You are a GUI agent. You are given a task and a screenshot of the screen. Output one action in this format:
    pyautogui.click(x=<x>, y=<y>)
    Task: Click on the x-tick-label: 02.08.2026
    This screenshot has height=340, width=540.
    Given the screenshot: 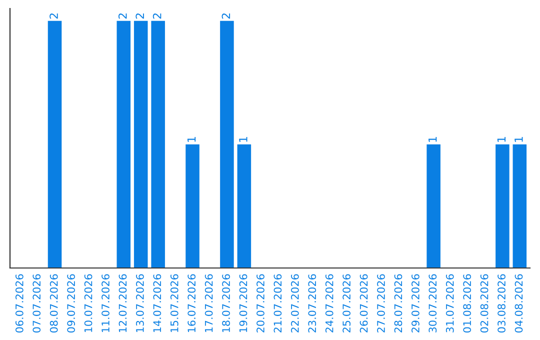 What is the action you would take?
    pyautogui.click(x=484, y=303)
    